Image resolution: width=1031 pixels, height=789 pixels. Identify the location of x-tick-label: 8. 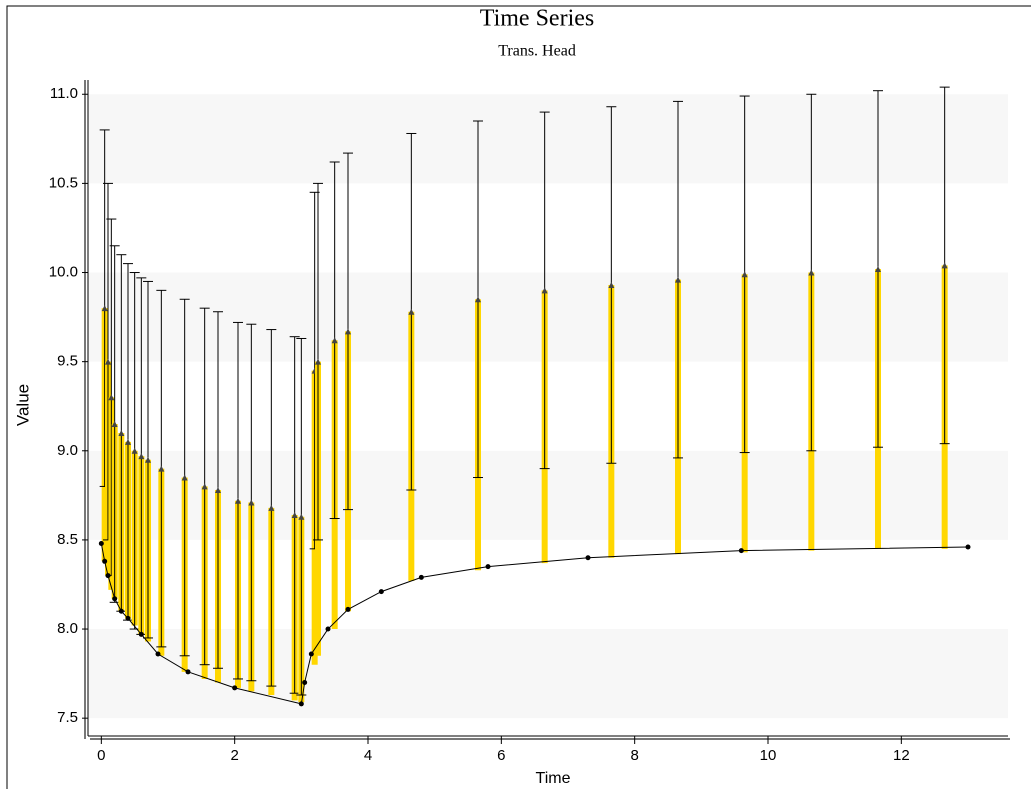
(634, 755).